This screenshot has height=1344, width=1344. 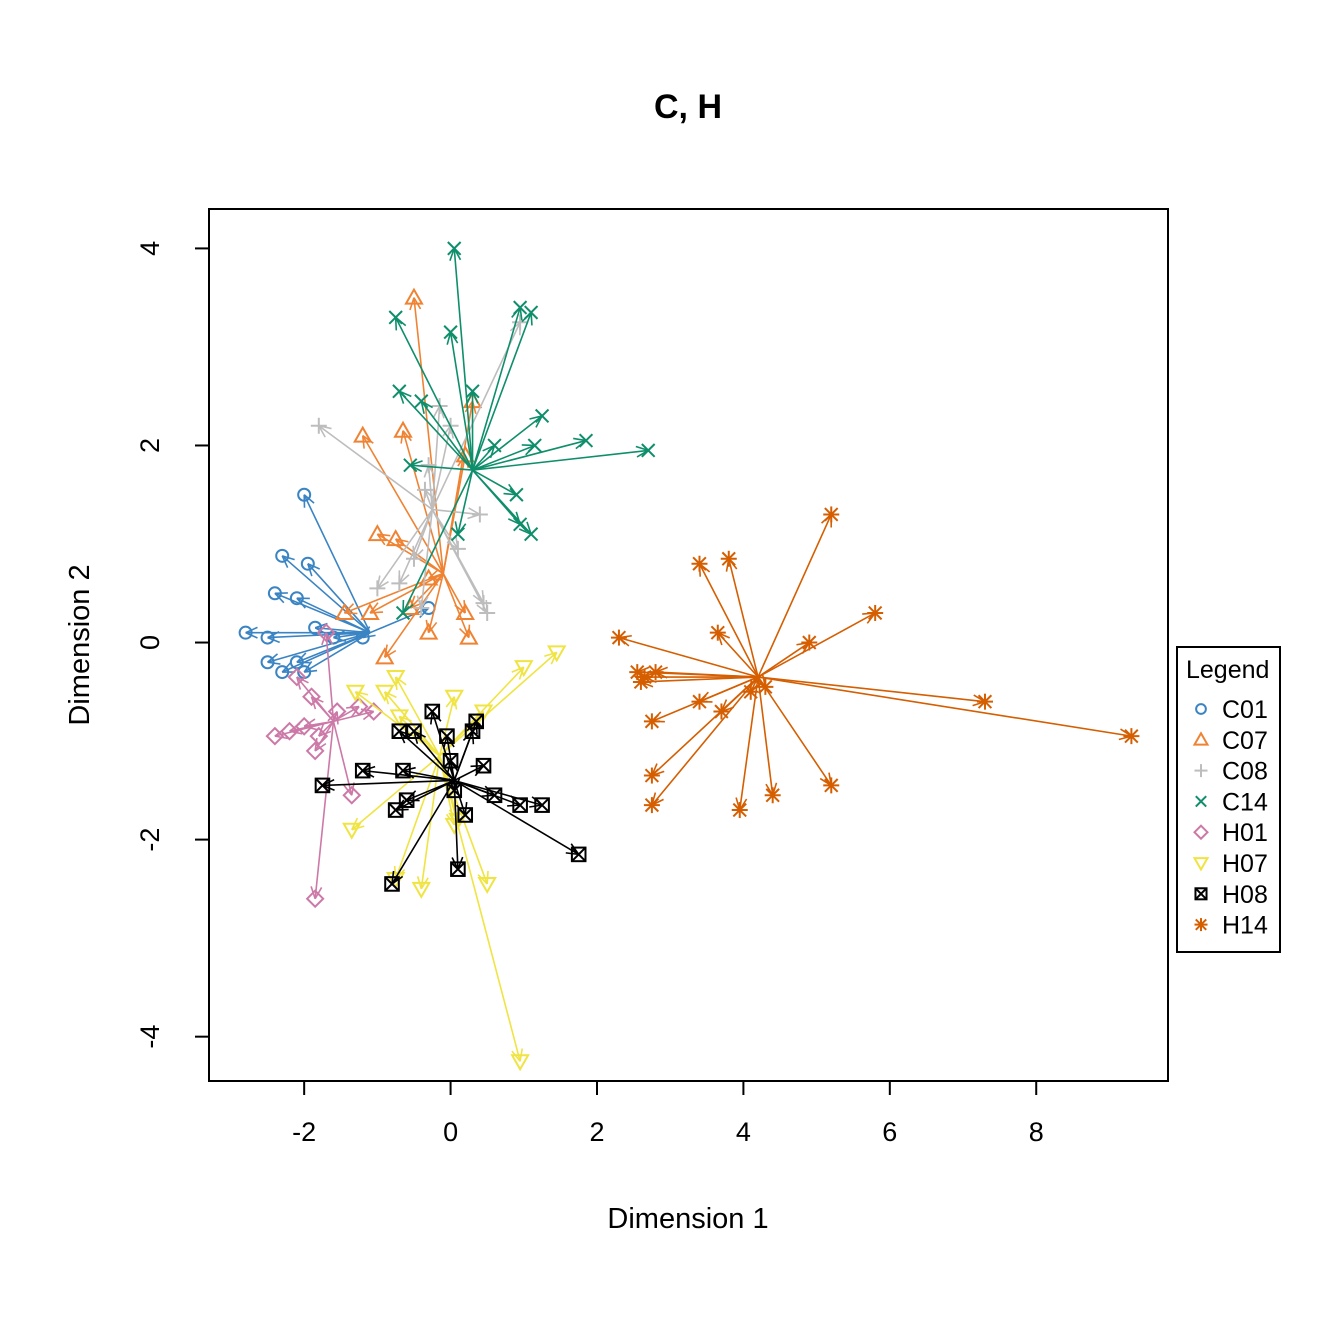 What do you see at coordinates (450, 1132) in the screenshot?
I see `x-tick-label: 0` at bounding box center [450, 1132].